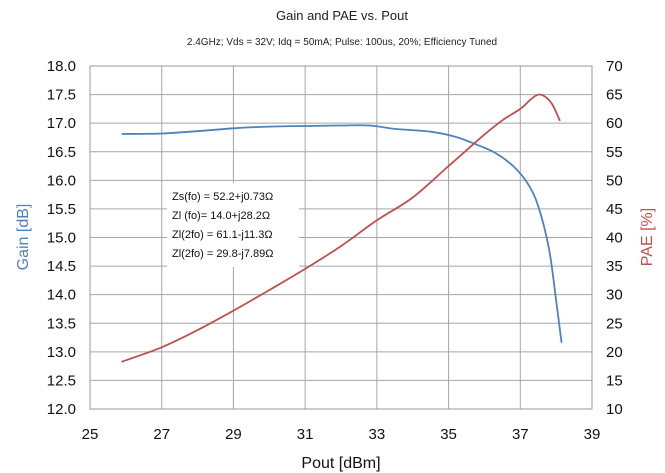  Describe the element at coordinates (61, 66) in the screenshot. I see `left-y-tick-label: 18.0` at that location.